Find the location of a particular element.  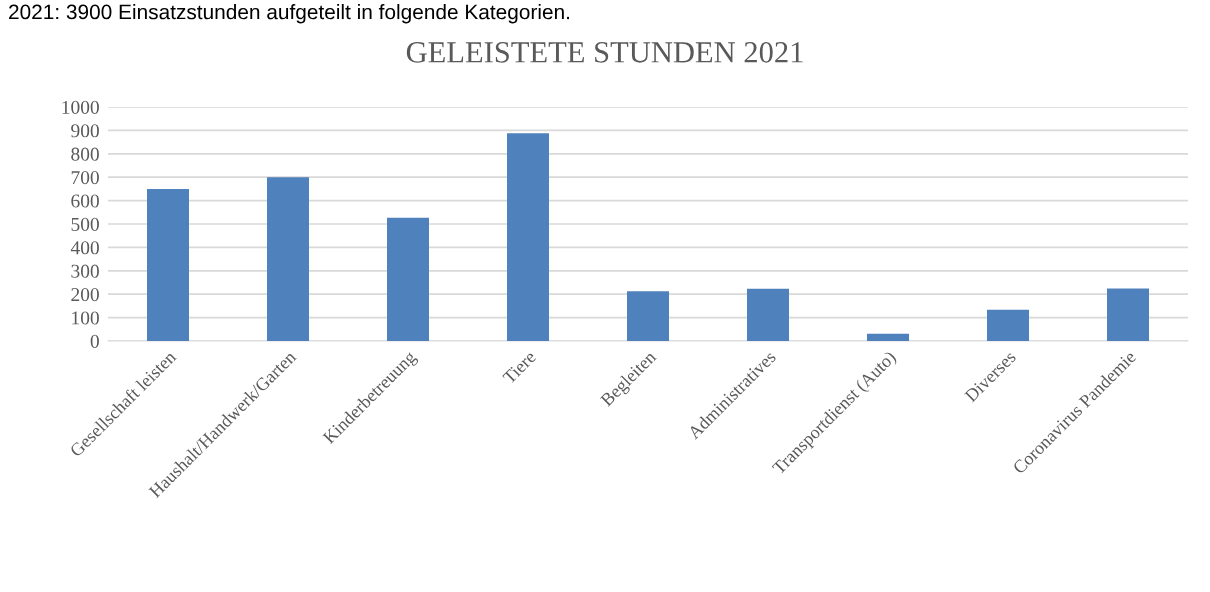

y-tick-label: 700 is located at coordinates (85, 178).